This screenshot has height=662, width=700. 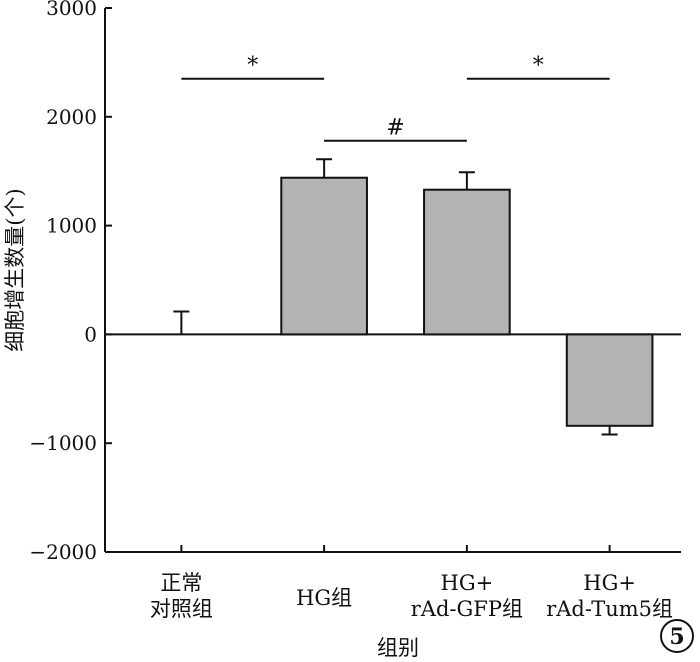 What do you see at coordinates (395, 98) in the screenshot?
I see `significance-markers: * # *` at bounding box center [395, 98].